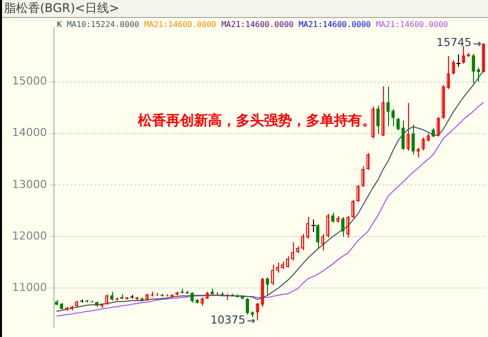  What do you see at coordinates (412, 24) in the screenshot?
I see `text: MA21:14600.0000` at bounding box center [412, 24].